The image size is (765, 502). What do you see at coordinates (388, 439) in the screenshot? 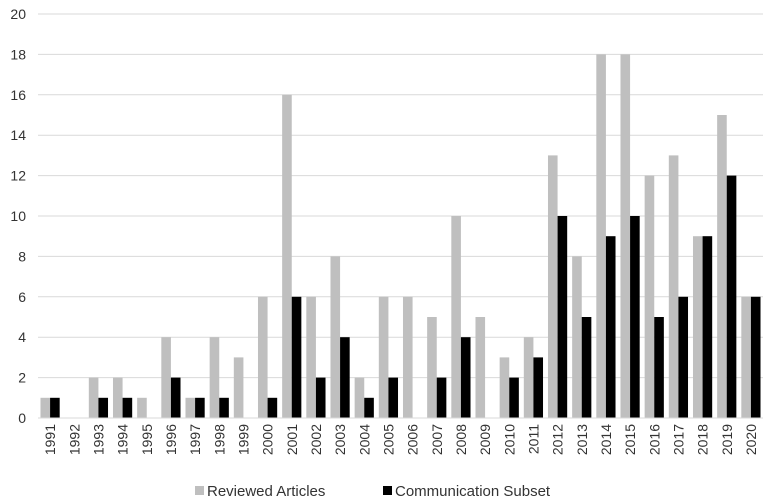
I see `x-tick-label: 2005` at bounding box center [388, 439].